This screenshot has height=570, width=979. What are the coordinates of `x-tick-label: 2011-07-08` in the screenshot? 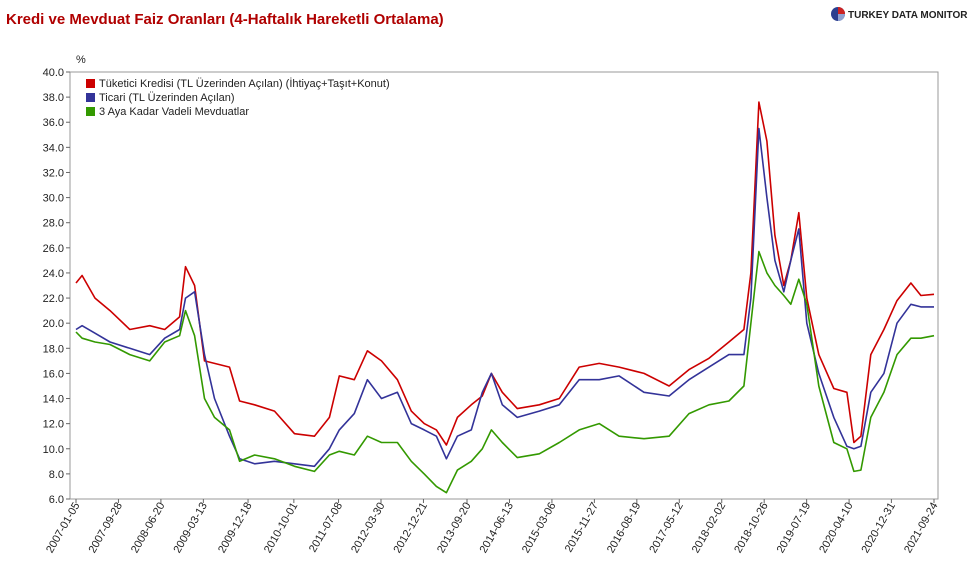 It's located at (326, 528).